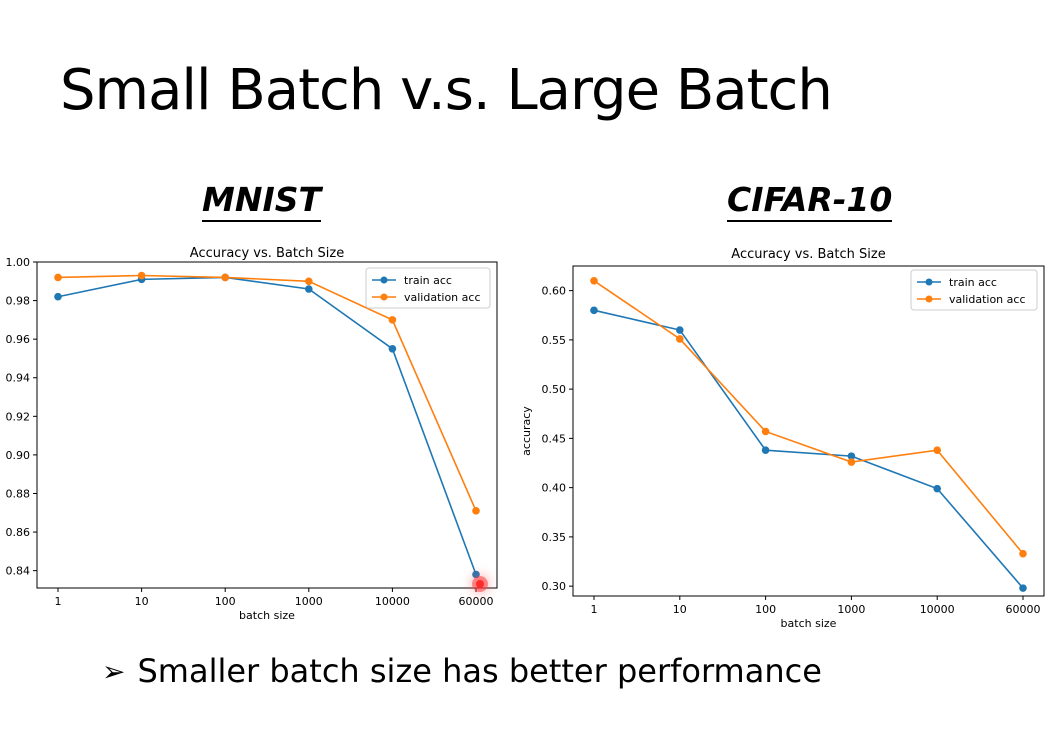 This screenshot has height=740, width=1055. I want to click on y-tick-label: 0.60, so click(554, 291).